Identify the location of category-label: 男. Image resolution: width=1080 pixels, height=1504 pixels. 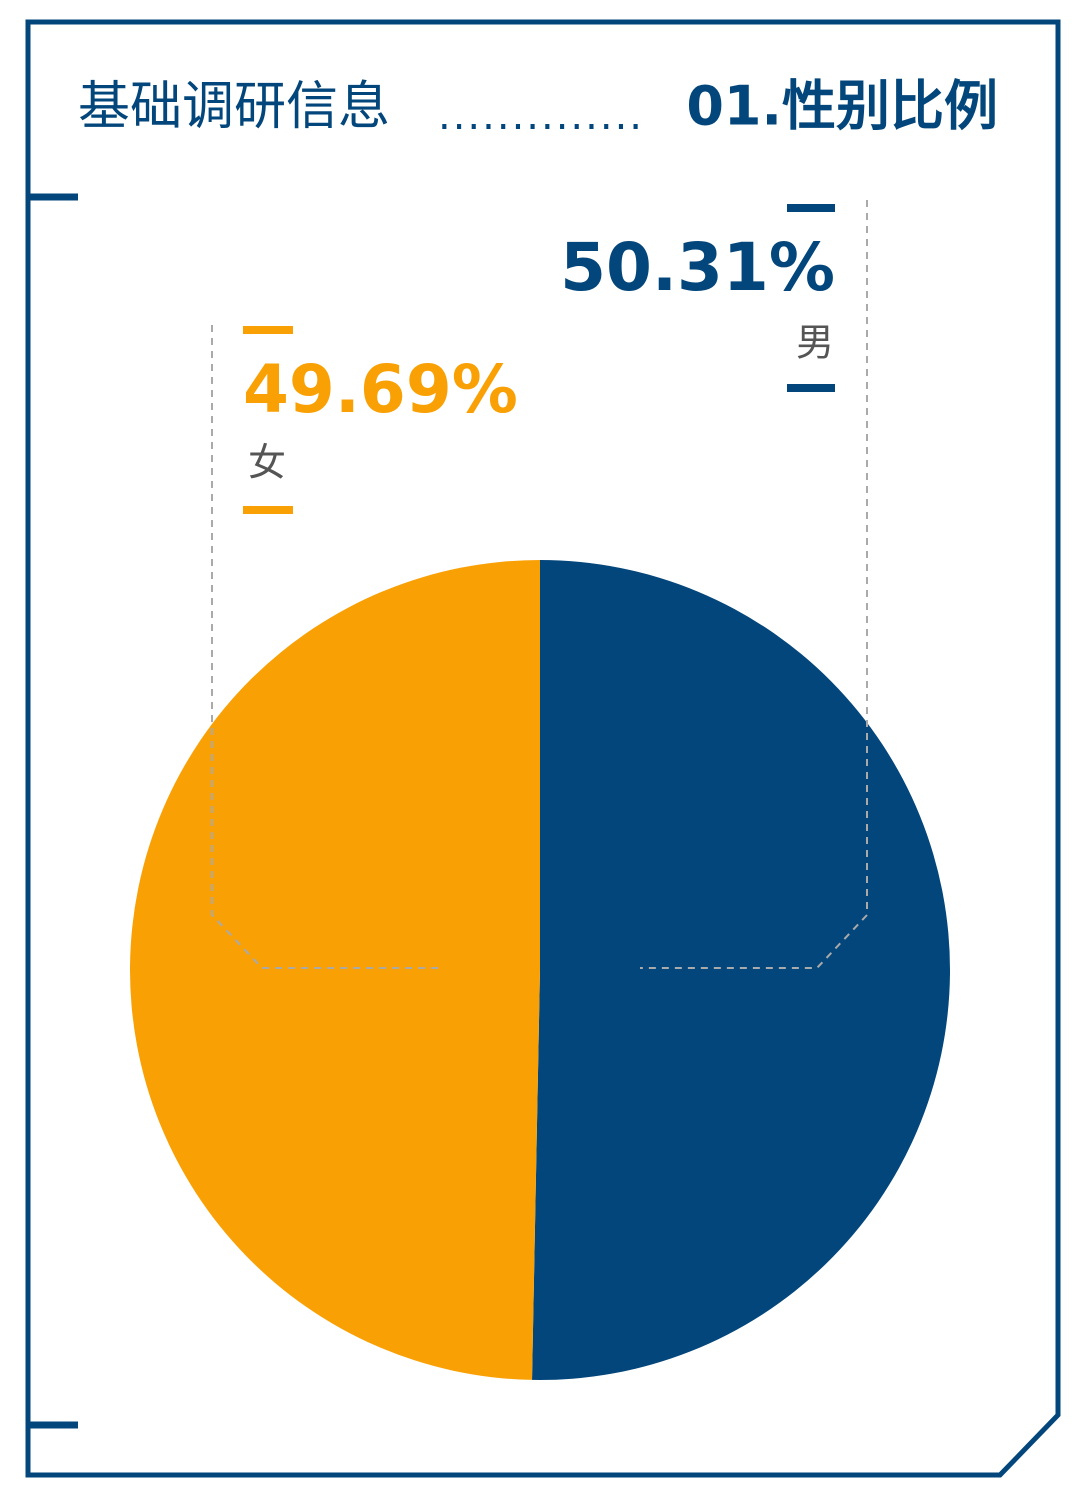
(815, 343).